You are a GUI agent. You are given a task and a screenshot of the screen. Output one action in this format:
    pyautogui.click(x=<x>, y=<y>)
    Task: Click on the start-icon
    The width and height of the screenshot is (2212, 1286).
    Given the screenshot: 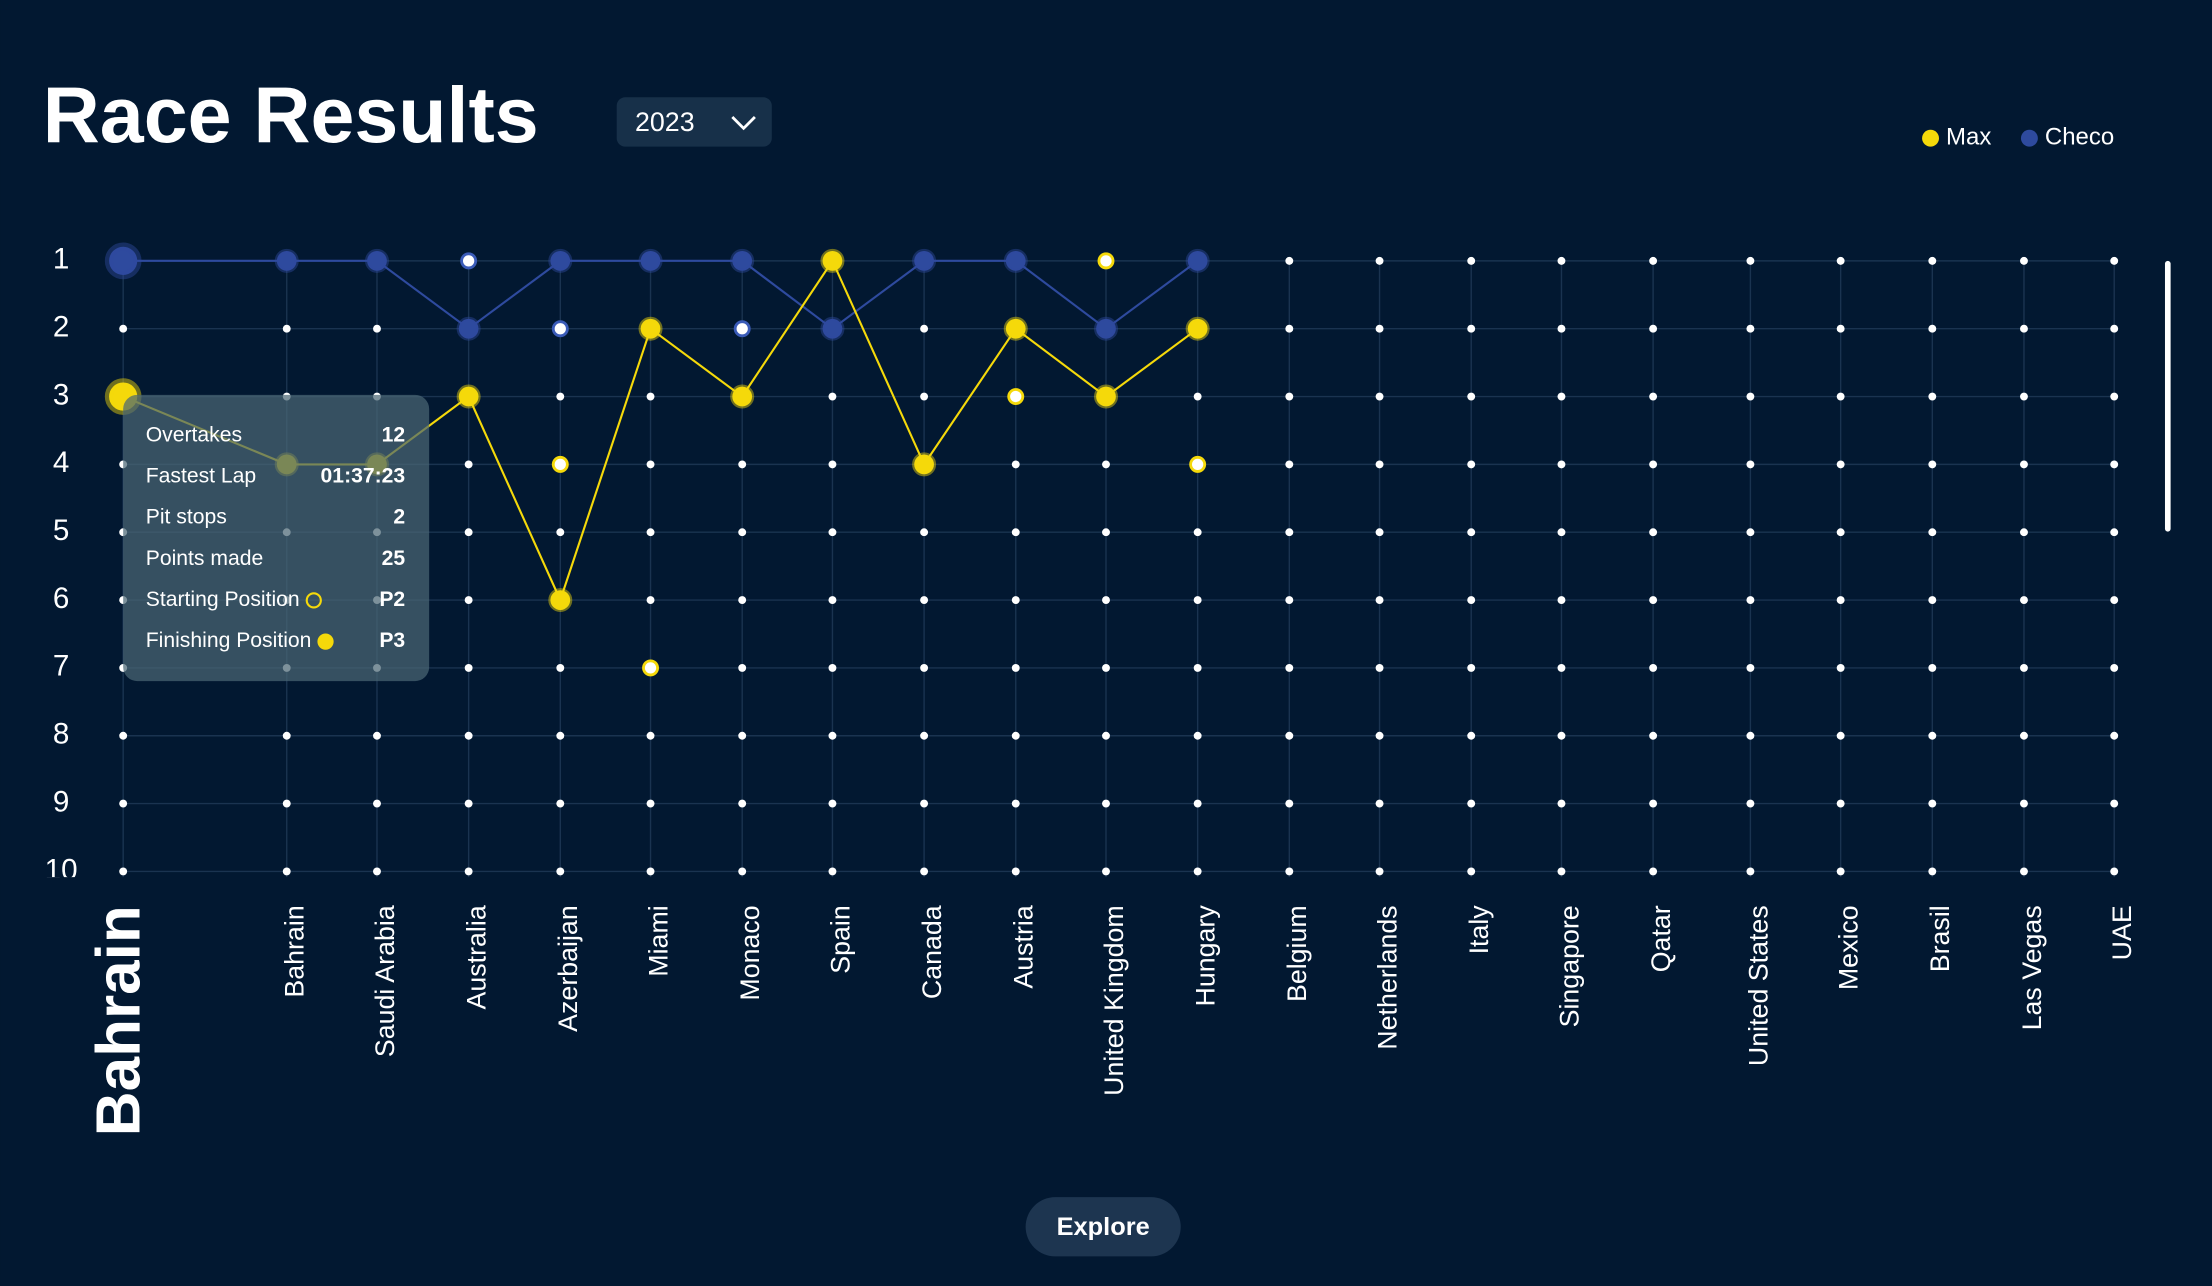 What is the action you would take?
    pyautogui.click(x=313, y=600)
    